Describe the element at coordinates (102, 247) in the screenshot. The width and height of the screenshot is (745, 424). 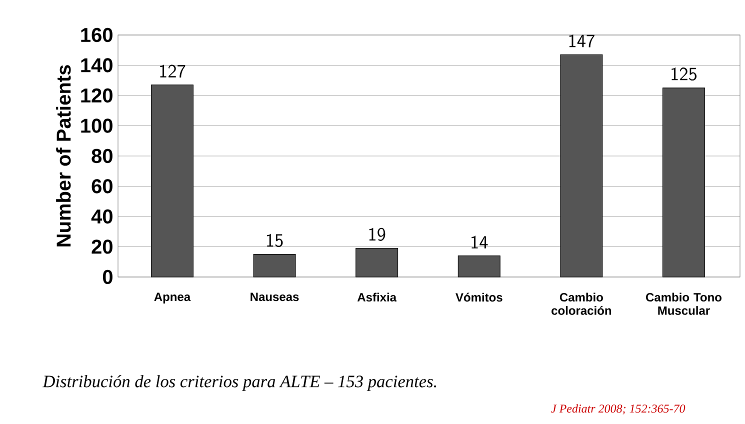
I see `y-tick-label: 20` at that location.